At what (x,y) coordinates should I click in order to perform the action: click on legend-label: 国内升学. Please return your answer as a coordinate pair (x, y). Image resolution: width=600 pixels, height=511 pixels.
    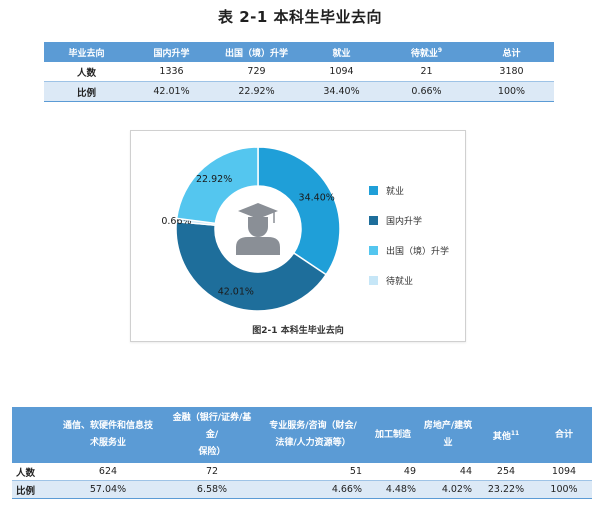
    Looking at the image, I should click on (404, 221).